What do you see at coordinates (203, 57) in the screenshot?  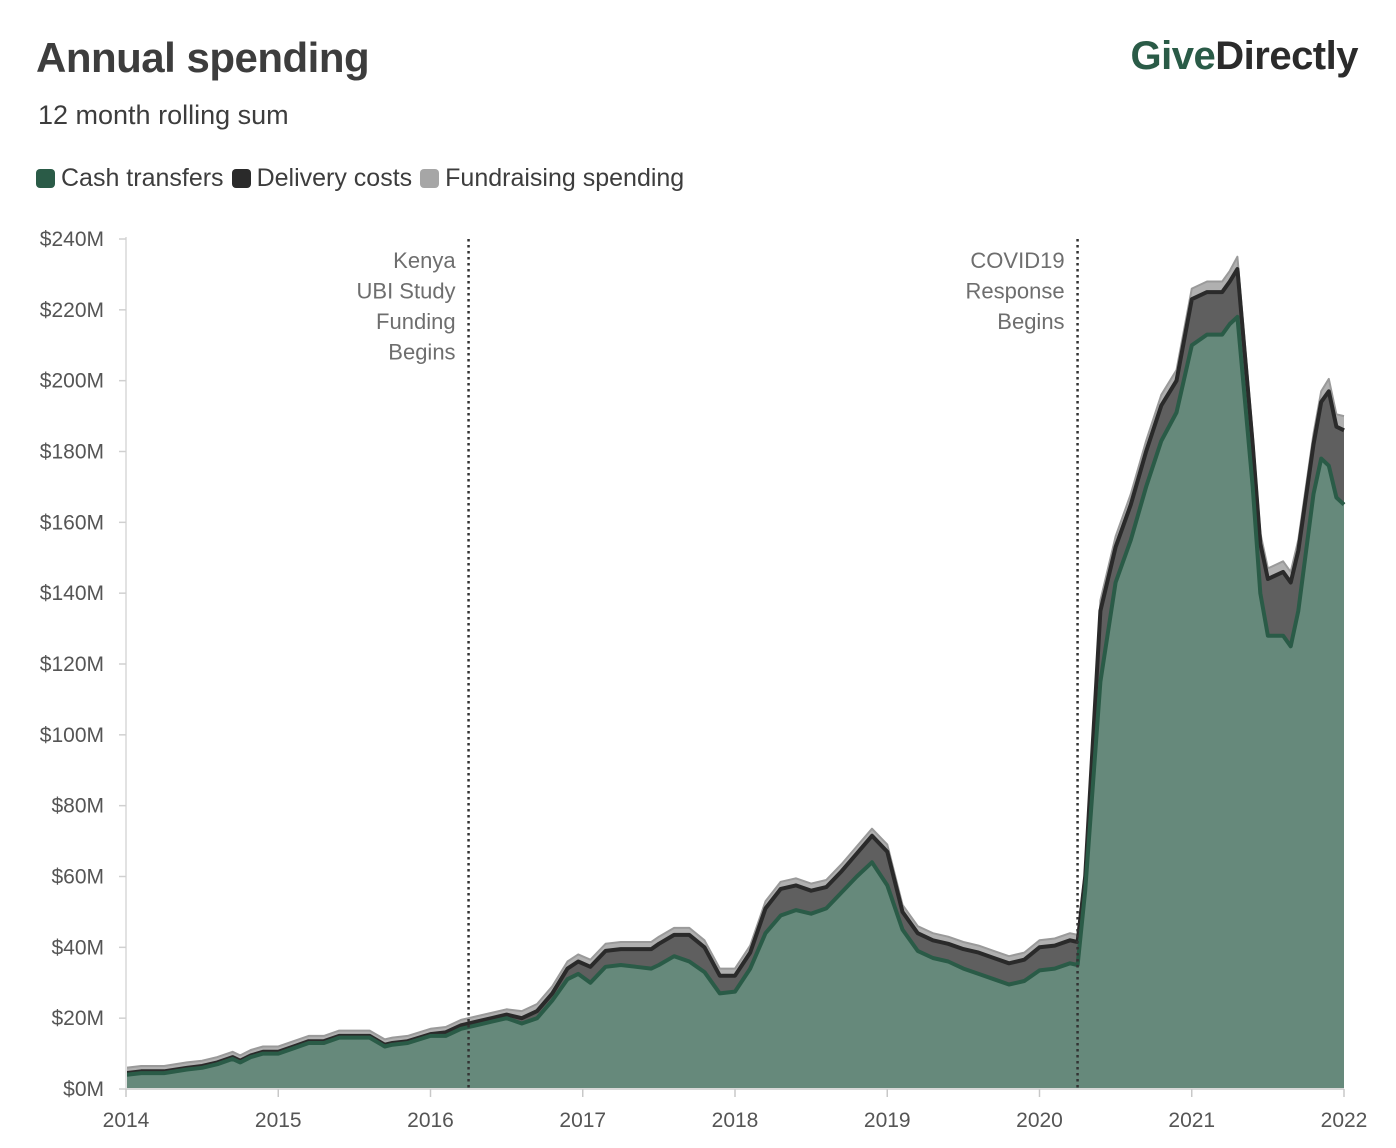 I see `chart-title: Annual spending` at bounding box center [203, 57].